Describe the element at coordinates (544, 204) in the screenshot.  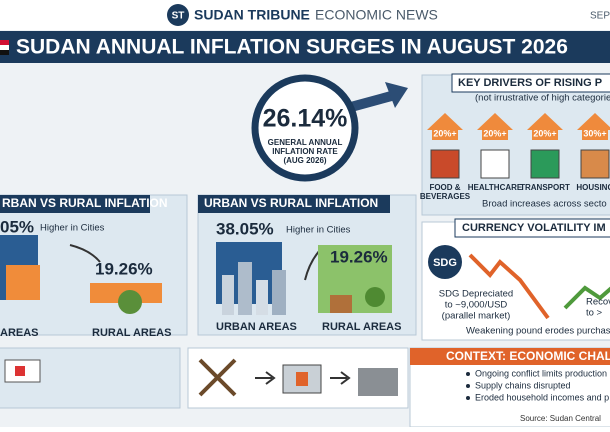
I see `footer: Broad increases across secto` at that location.